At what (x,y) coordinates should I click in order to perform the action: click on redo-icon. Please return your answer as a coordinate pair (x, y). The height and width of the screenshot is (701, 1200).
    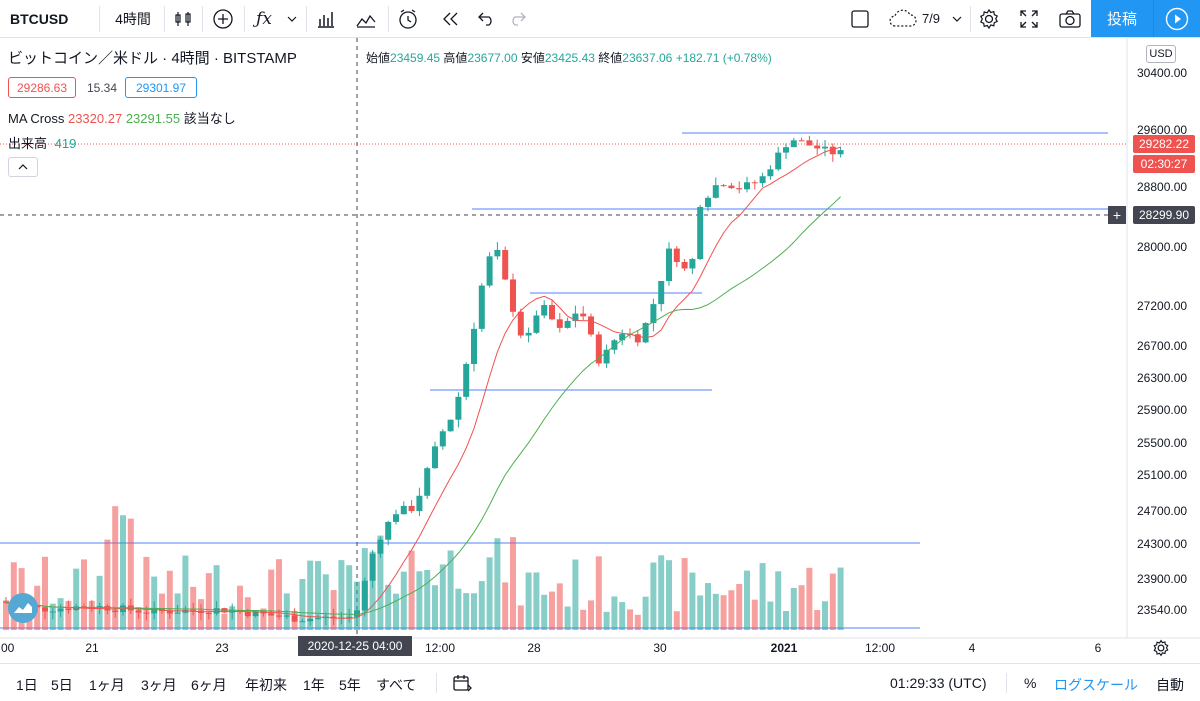
    Looking at the image, I should click on (517, 18).